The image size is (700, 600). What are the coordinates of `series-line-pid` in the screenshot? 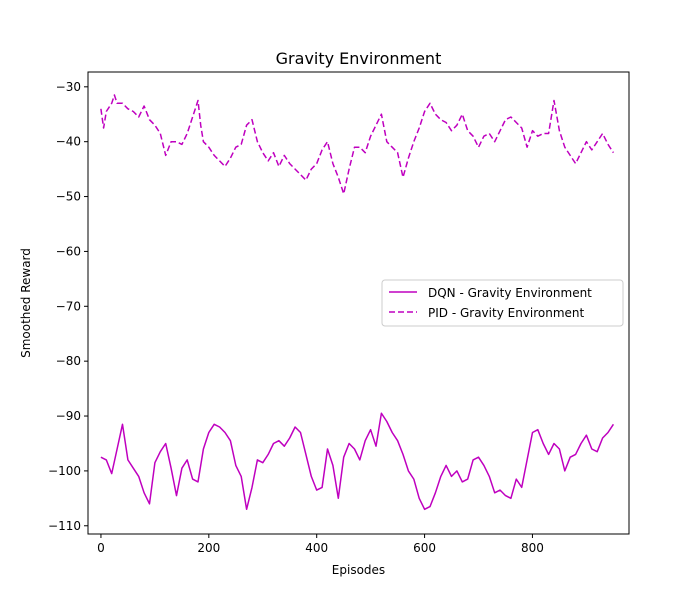 It's located at (357, 144).